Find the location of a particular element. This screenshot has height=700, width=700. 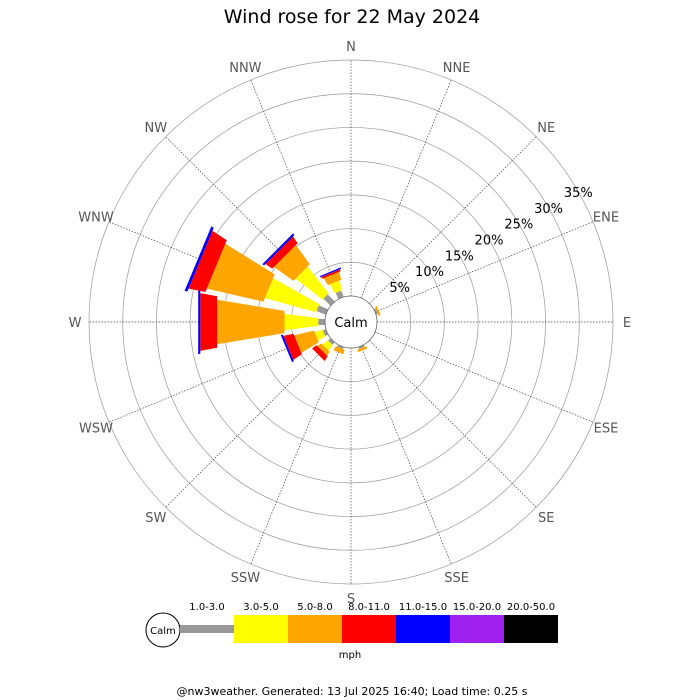

calm-center: Calm is located at coordinates (351, 322).